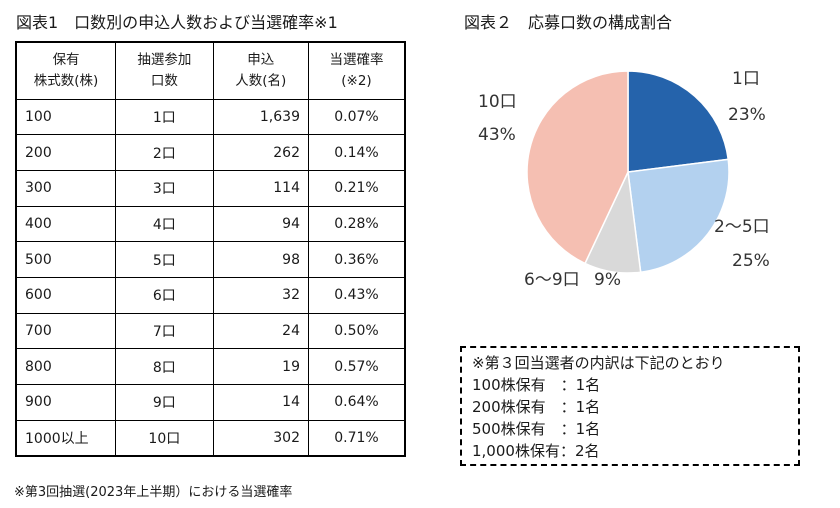 The image size is (840, 508). I want to click on header-applicants-line2: 人数(名), so click(261, 80).